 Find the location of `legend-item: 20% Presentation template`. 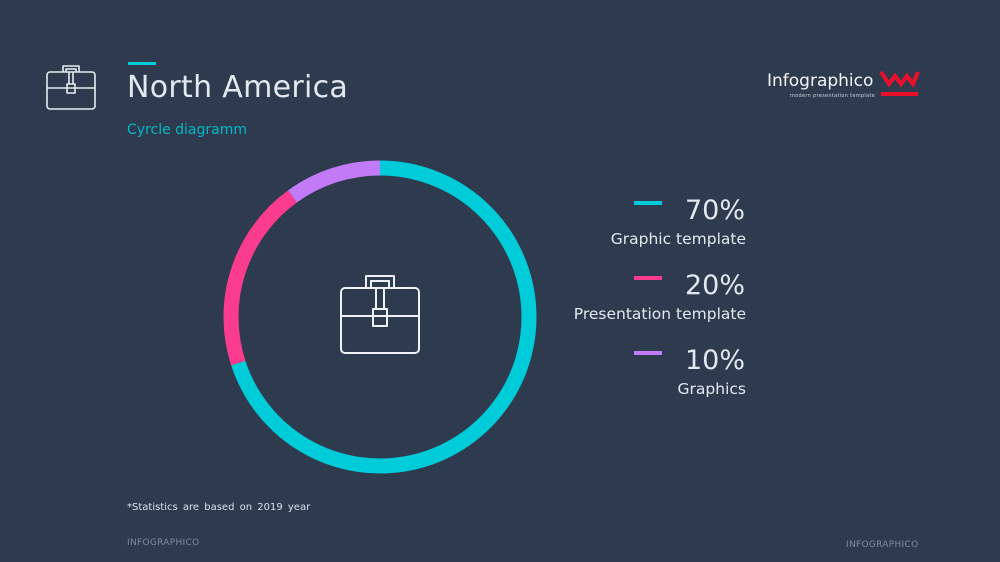

legend-item: 20% Presentation template is located at coordinates (653, 307).